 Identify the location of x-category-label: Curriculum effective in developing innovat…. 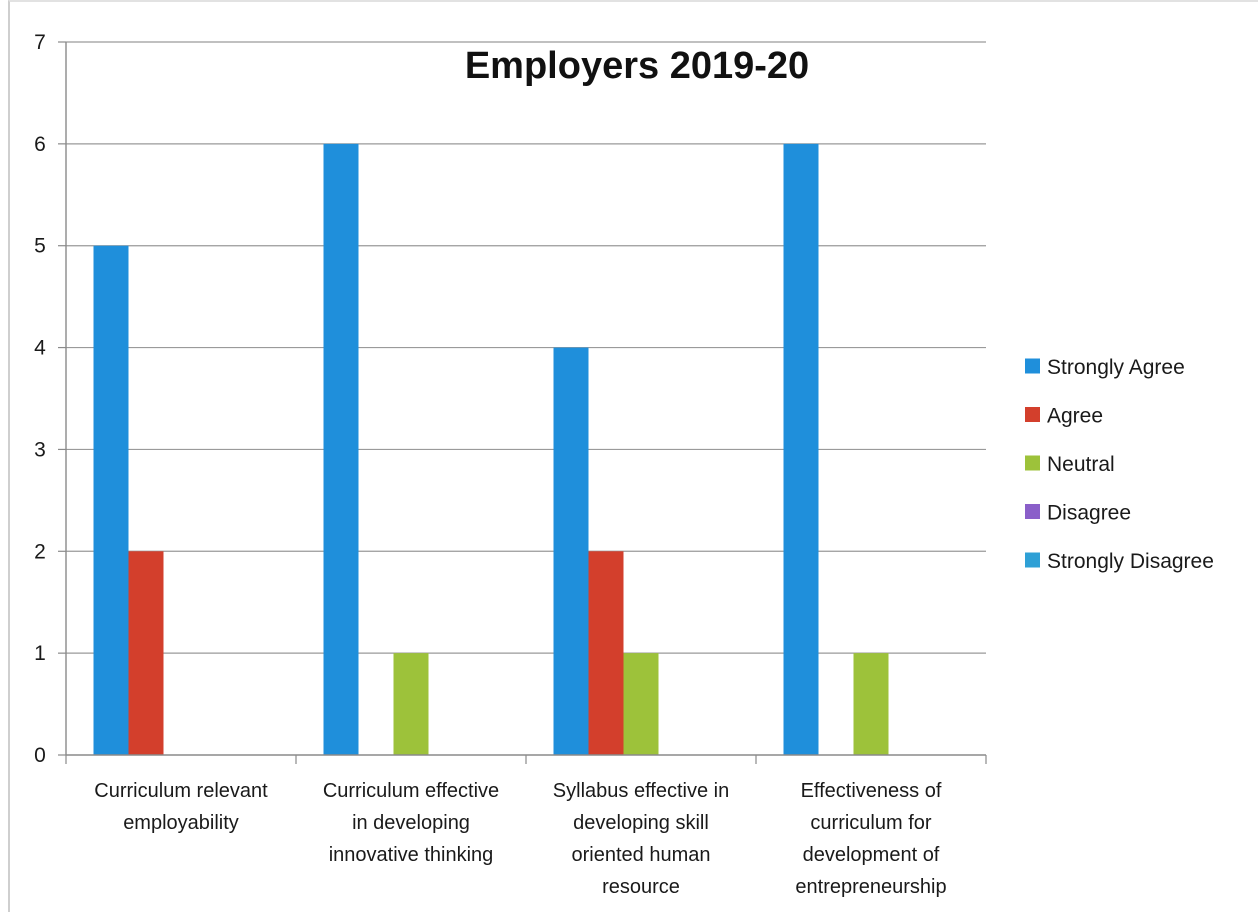
(411, 823).